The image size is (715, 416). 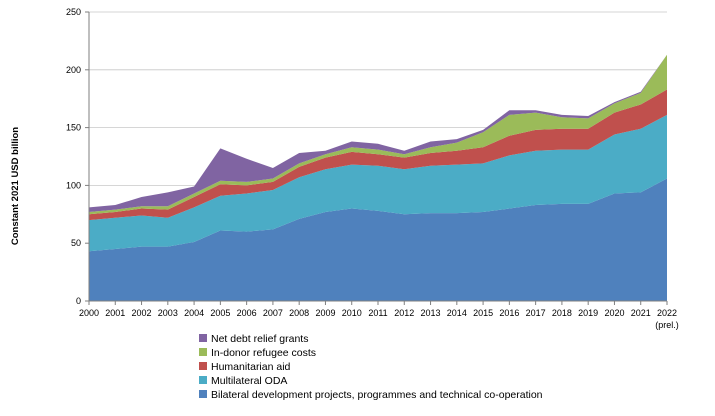 What do you see at coordinates (73, 185) in the screenshot?
I see `y-tick-label: 100` at bounding box center [73, 185].